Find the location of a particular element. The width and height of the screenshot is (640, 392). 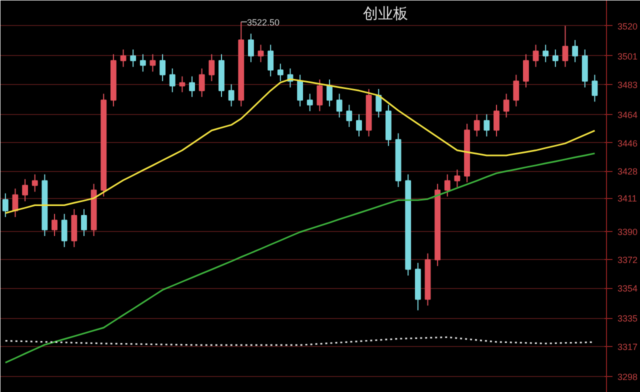

y-tick-label: 3464 is located at coordinates (628, 115).